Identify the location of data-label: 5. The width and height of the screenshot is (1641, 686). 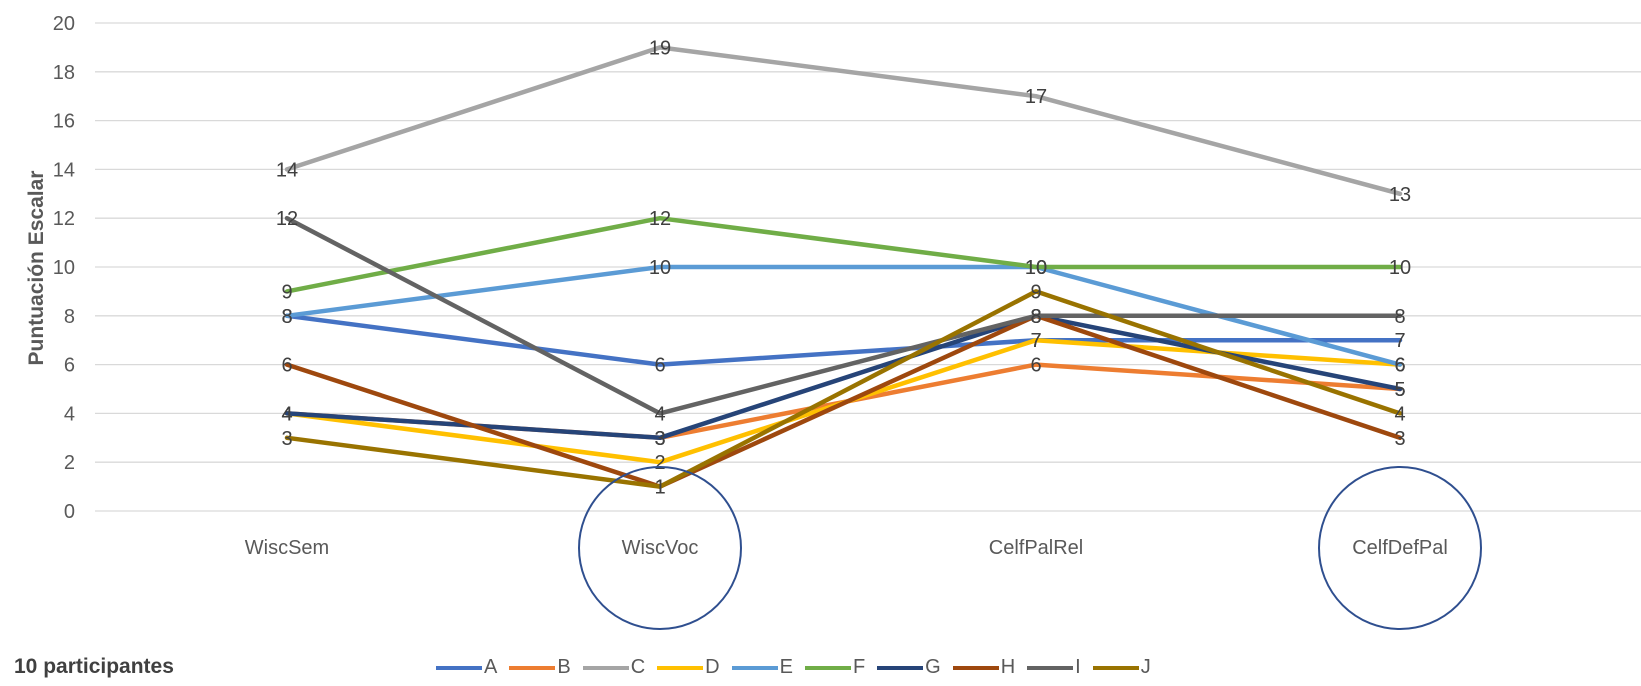
(1399, 390).